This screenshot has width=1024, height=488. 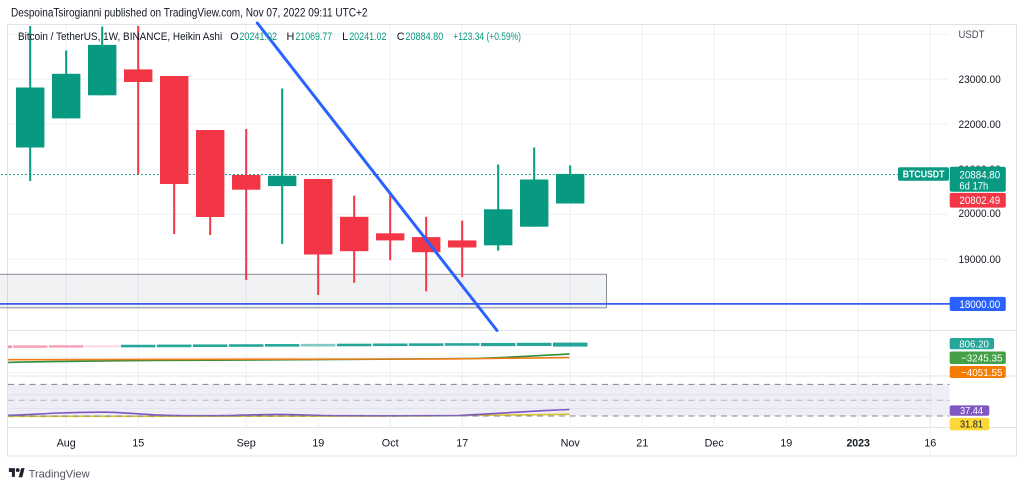 I want to click on svg-text: 6d 17h, so click(x=973, y=187).